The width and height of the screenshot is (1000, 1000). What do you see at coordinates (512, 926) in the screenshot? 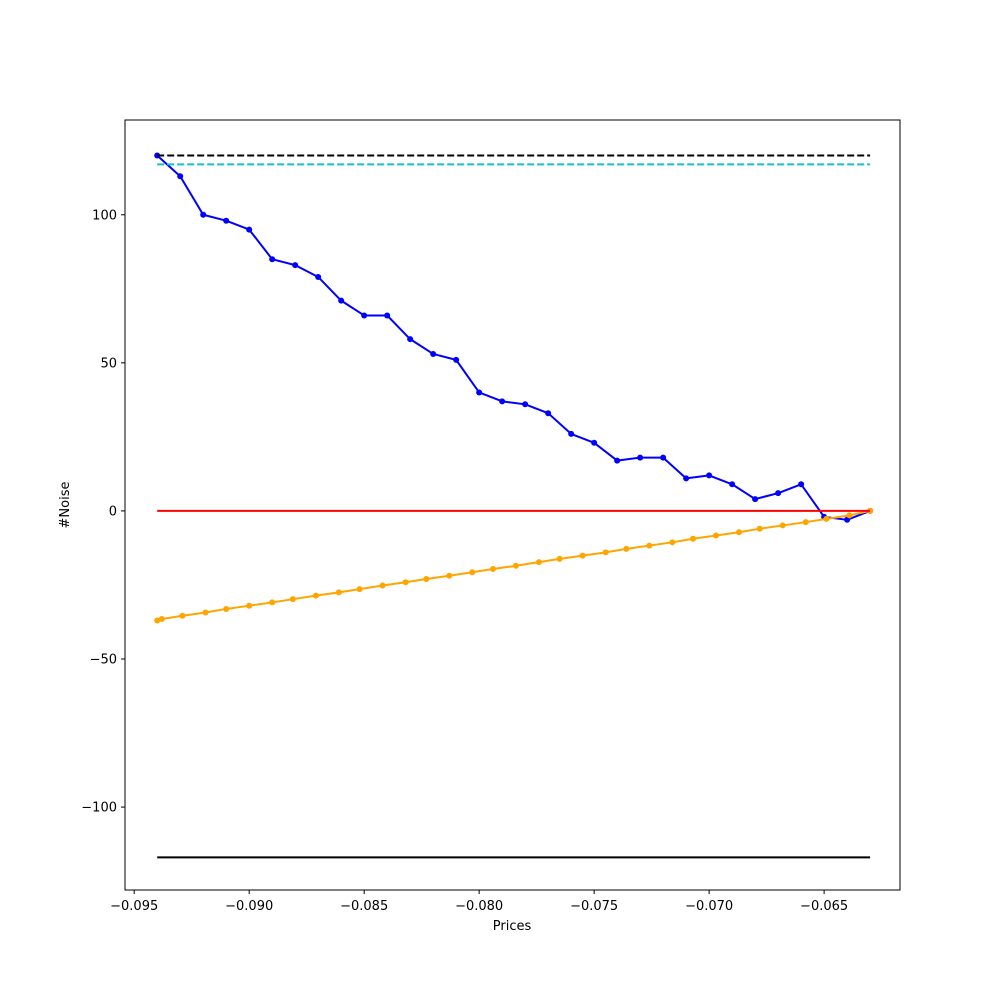
I see `x-axis-label: Prices` at bounding box center [512, 926].